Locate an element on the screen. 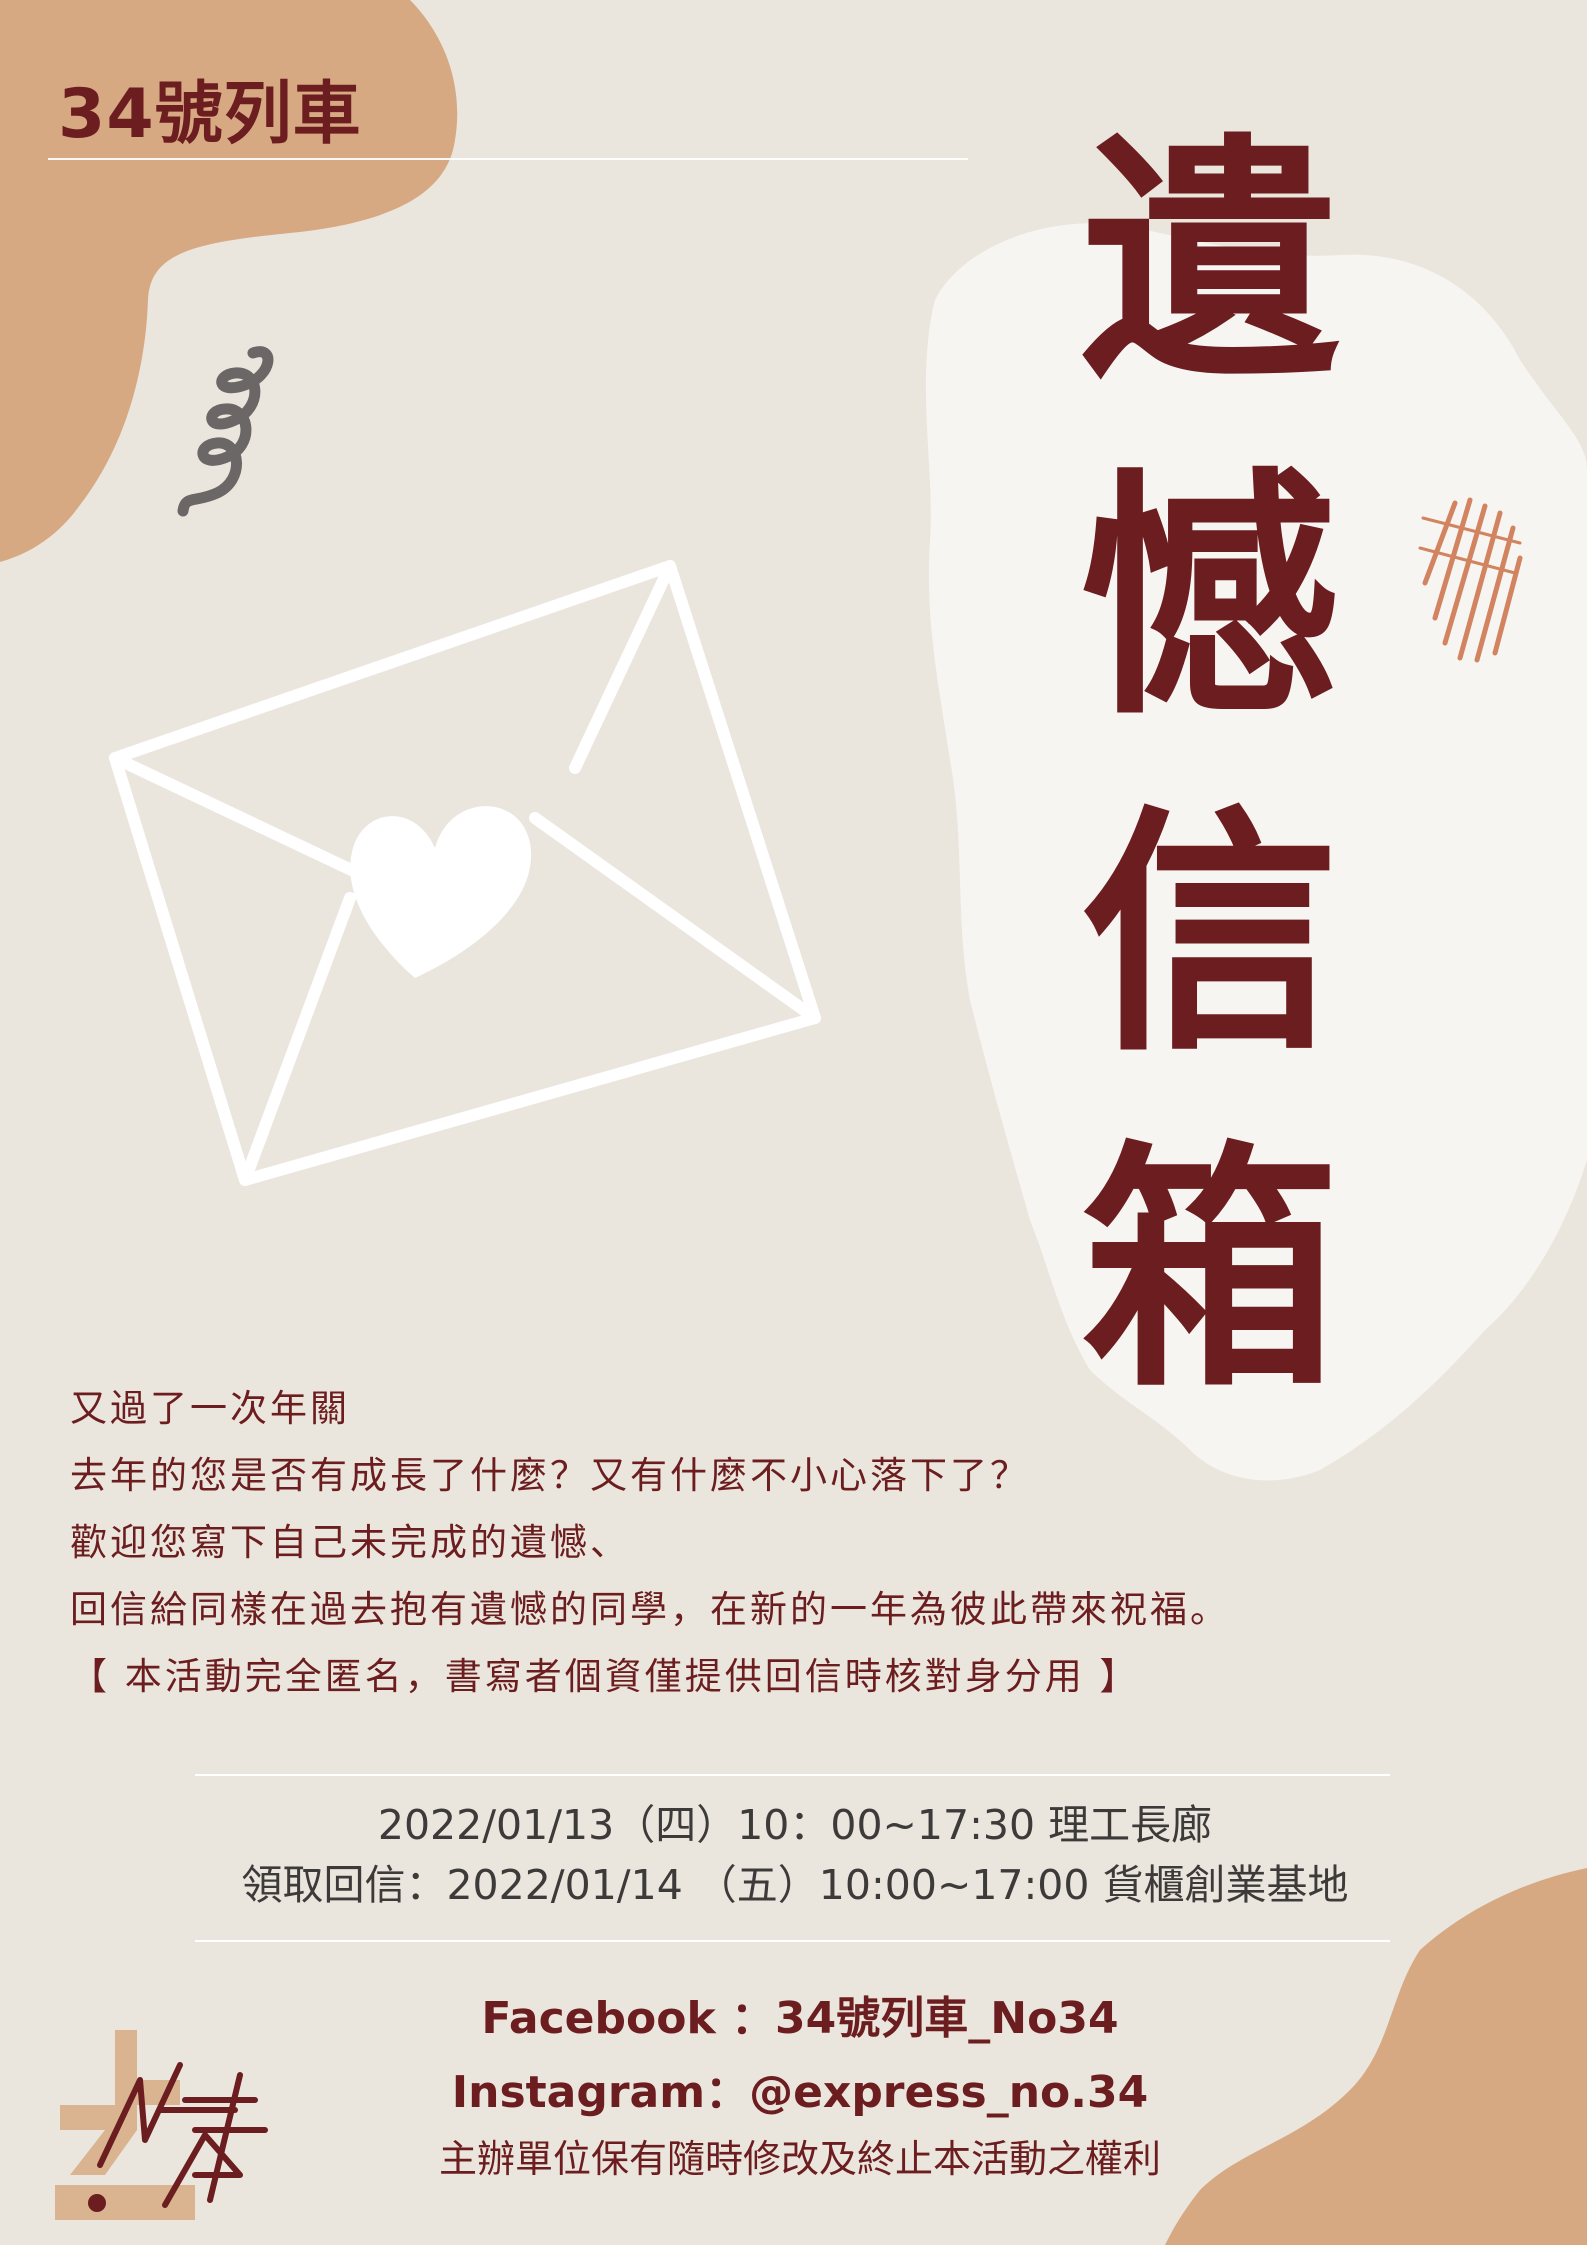  intro-line: 去年的您是否有成長了什麼？又有什麼不小心落下了？ is located at coordinates (550, 1475).